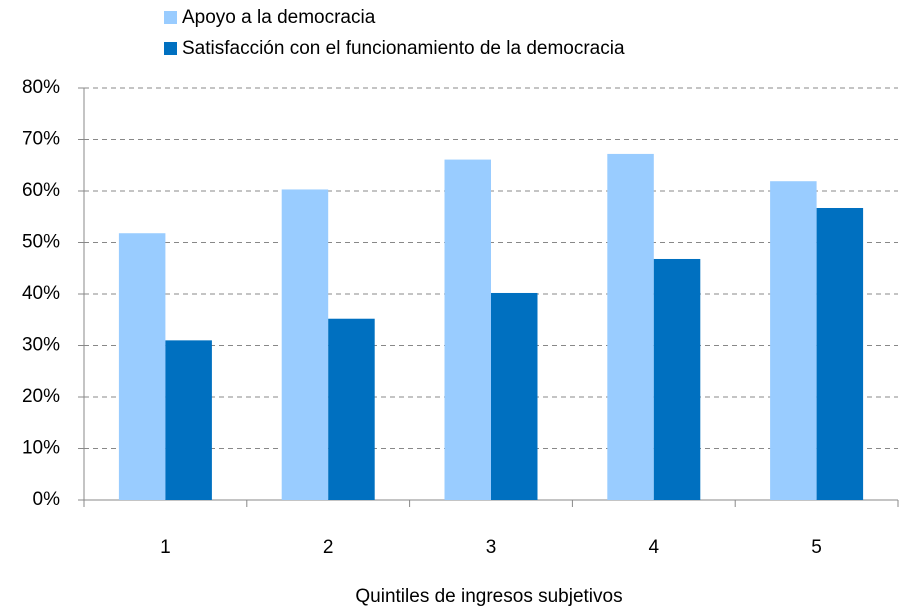 The width and height of the screenshot is (904, 613). I want to click on y-tick-label: 40%, so click(41, 293).